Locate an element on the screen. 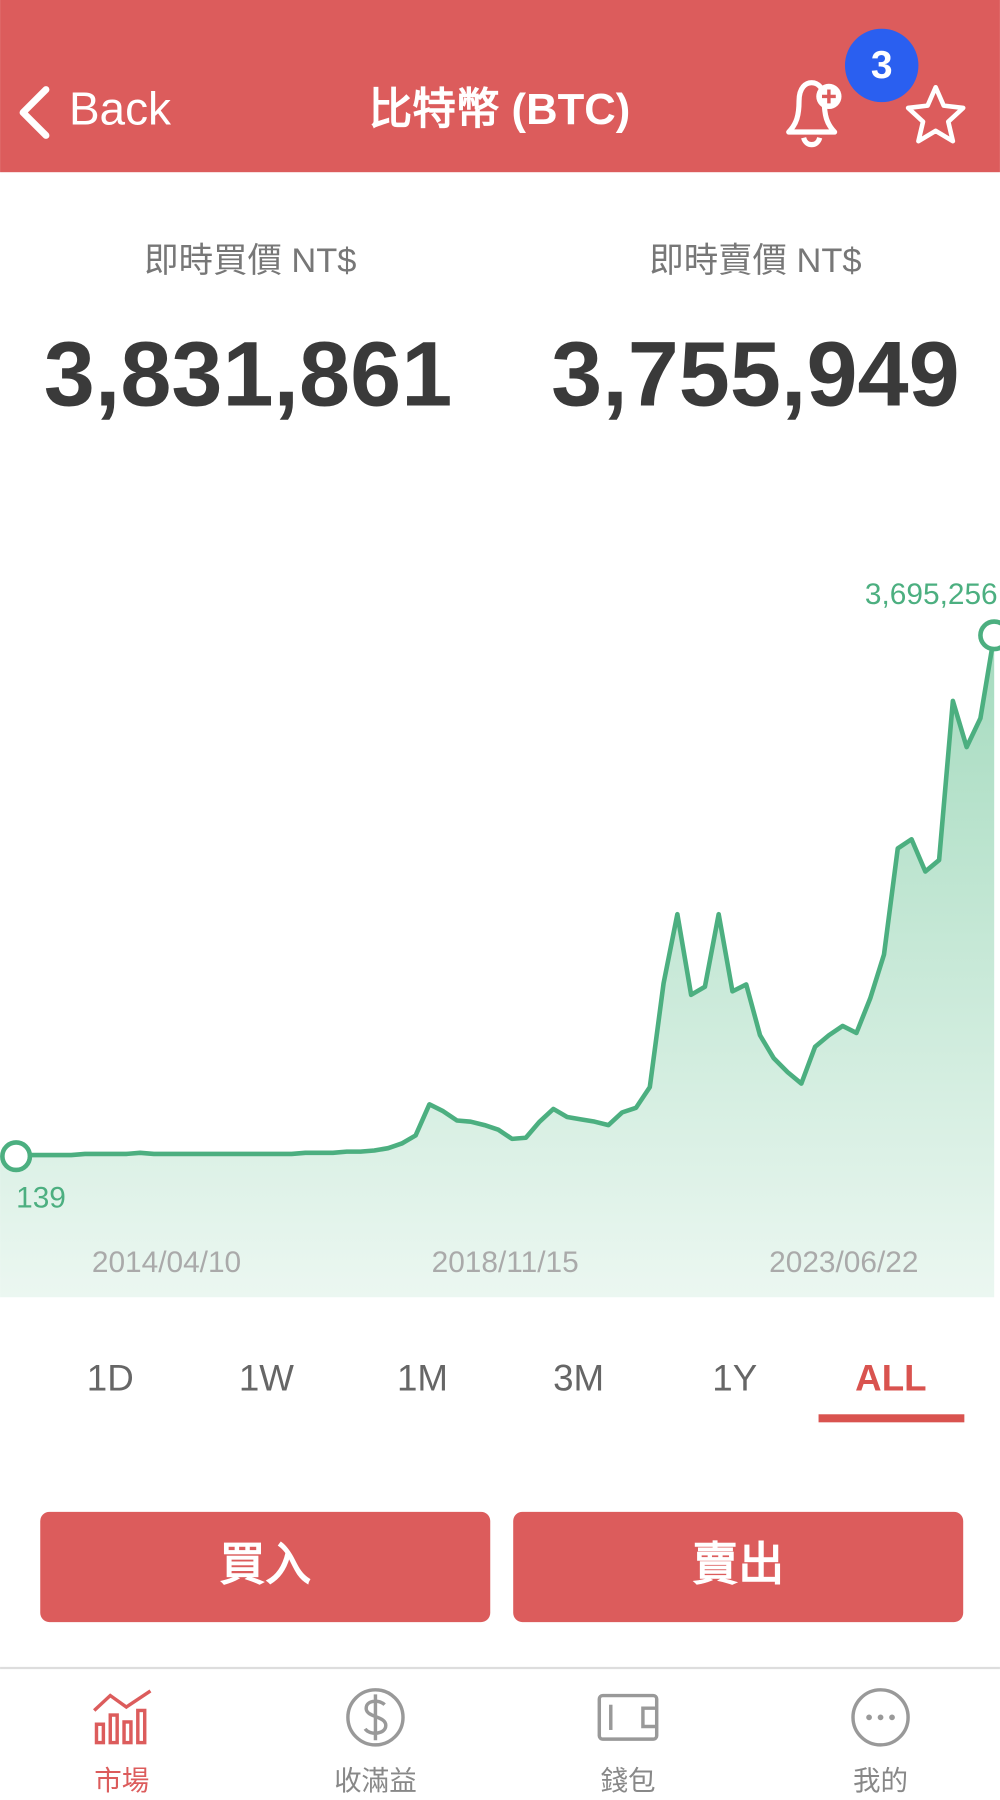  buy-price-label: 即時買價 NT$ is located at coordinates (250, 261).